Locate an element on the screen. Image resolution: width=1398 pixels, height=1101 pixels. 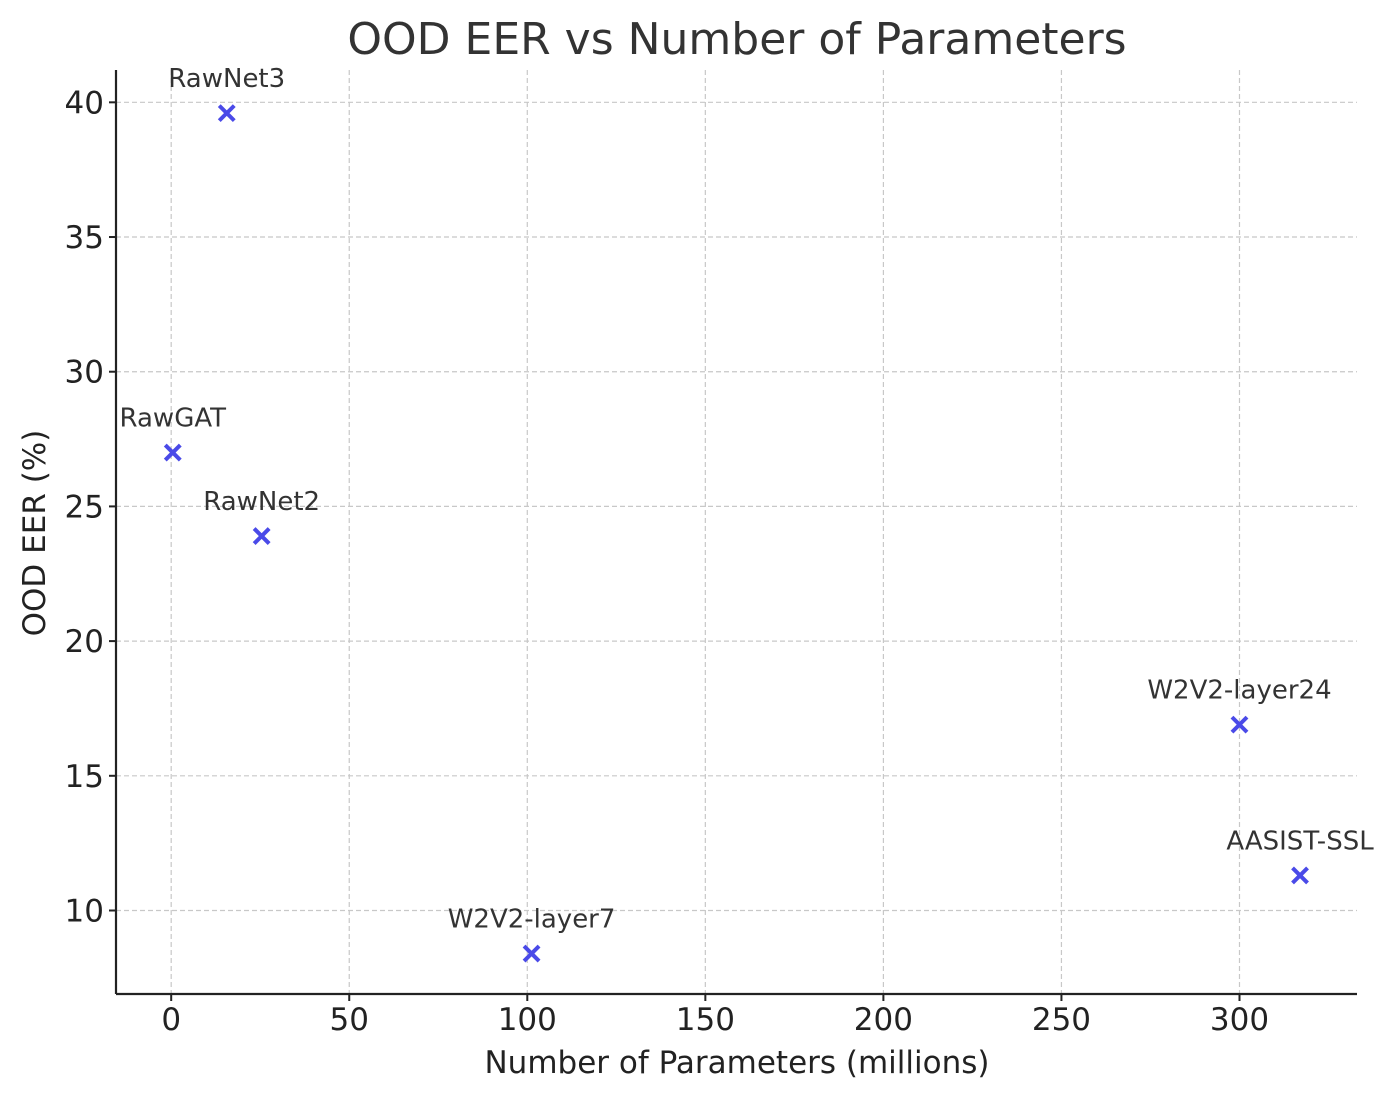
y-tick-label: 10 is located at coordinates (84, 911).